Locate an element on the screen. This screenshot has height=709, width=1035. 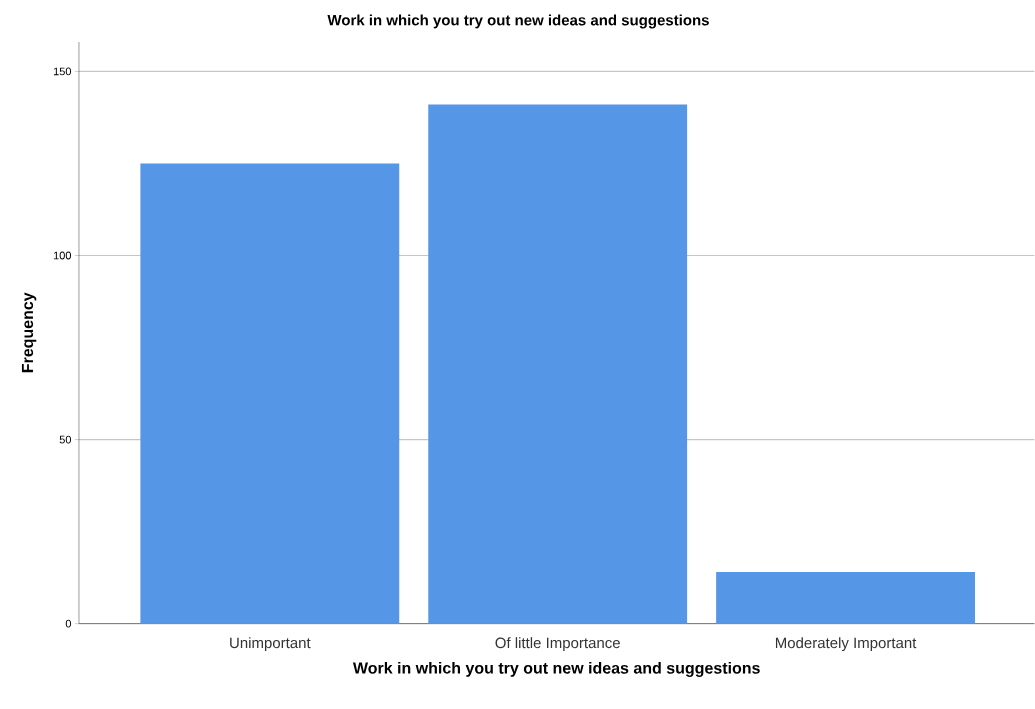
y-axis-title: Frequency is located at coordinates (29, 332).